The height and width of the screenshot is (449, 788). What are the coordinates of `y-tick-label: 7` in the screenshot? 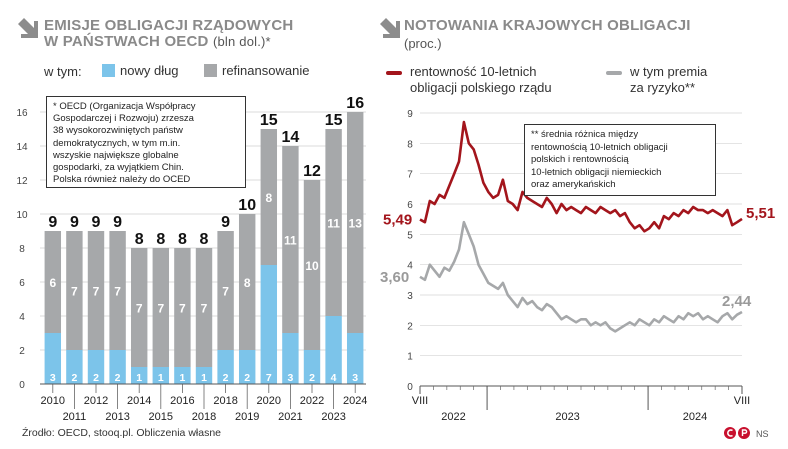 It's located at (410, 175).